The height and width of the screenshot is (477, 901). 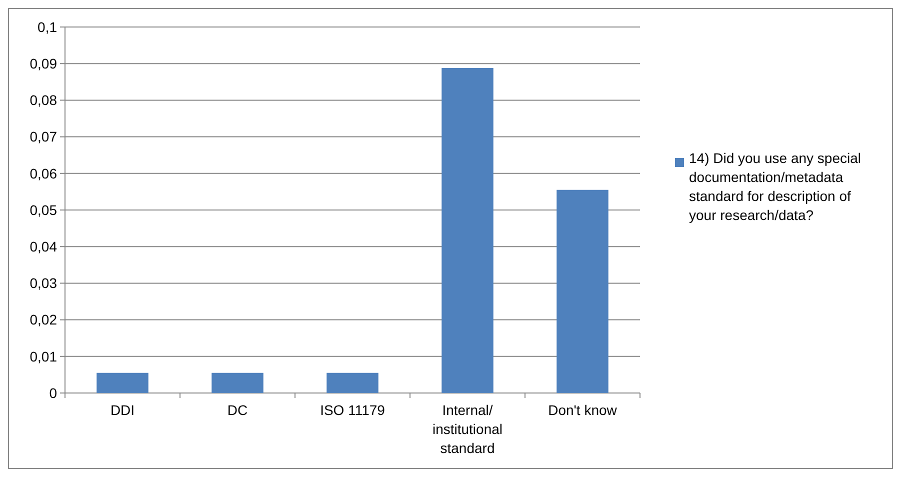 I want to click on x-tick-label: DDI, so click(x=122, y=410).